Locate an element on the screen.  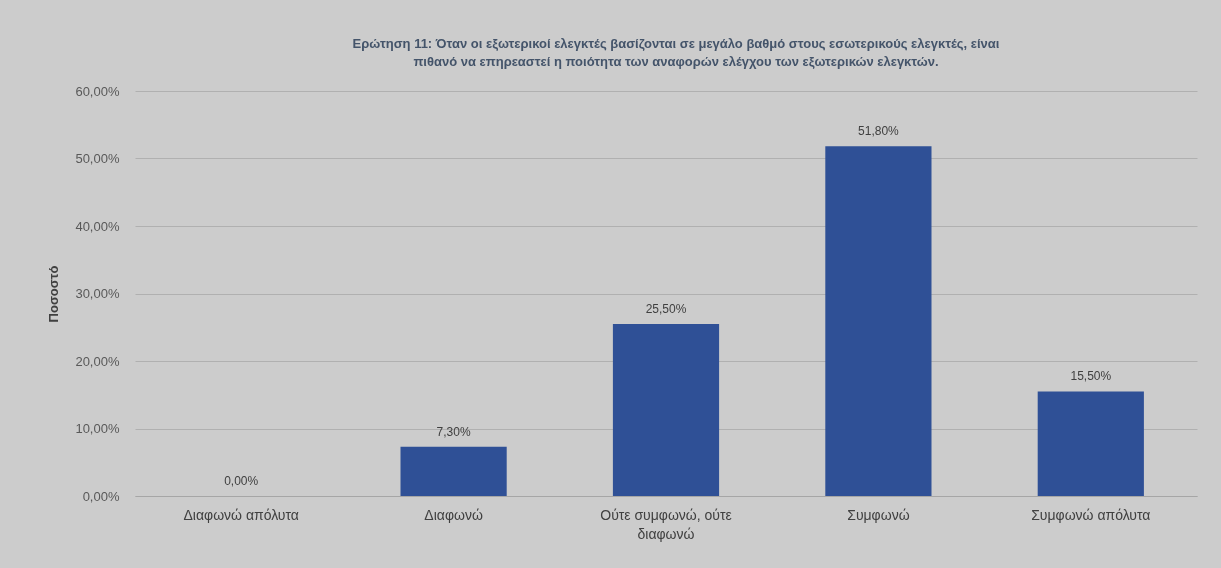
y-tick-label: 40,00% is located at coordinates (97, 226).